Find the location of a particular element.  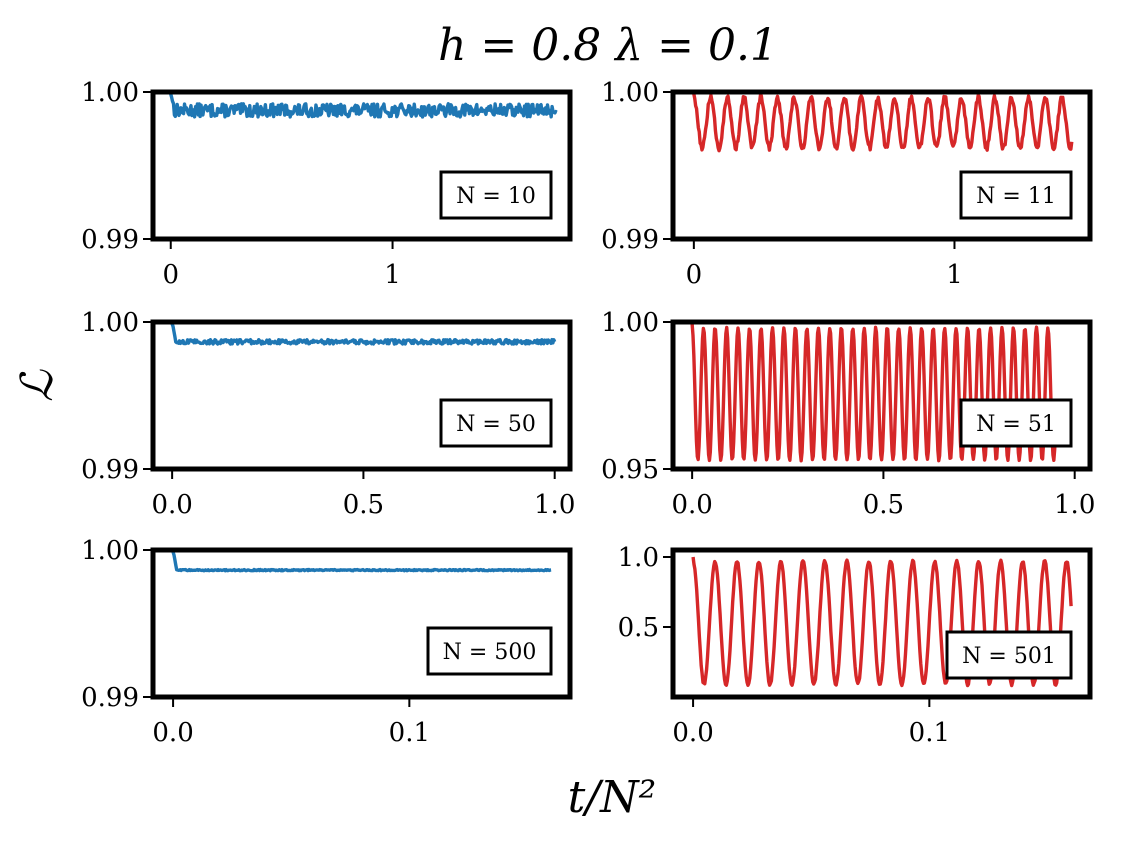

legend-label: N = 11 is located at coordinates (1016, 196).